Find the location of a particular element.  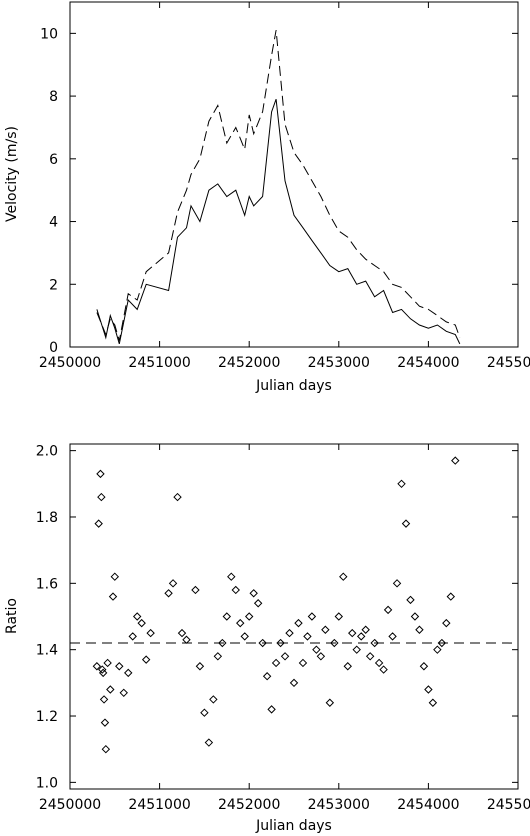

velocity-y-axis-label: Velocity (m/s) is located at coordinates (12, 174).